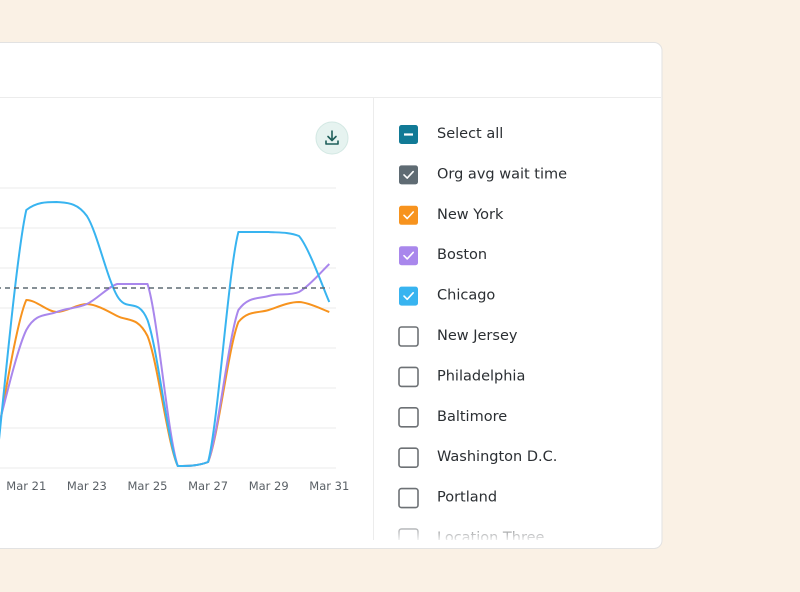 This screenshot has height=592, width=800. Describe the element at coordinates (329, 486) in the screenshot. I see `x-tick-label: Mar 31` at that location.